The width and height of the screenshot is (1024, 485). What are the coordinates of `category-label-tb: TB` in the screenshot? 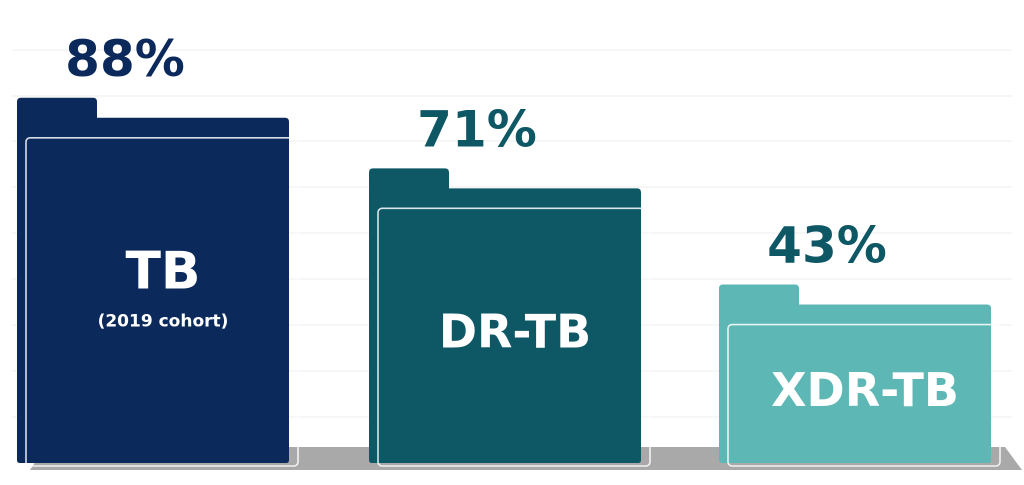 It's located at (162, 271).